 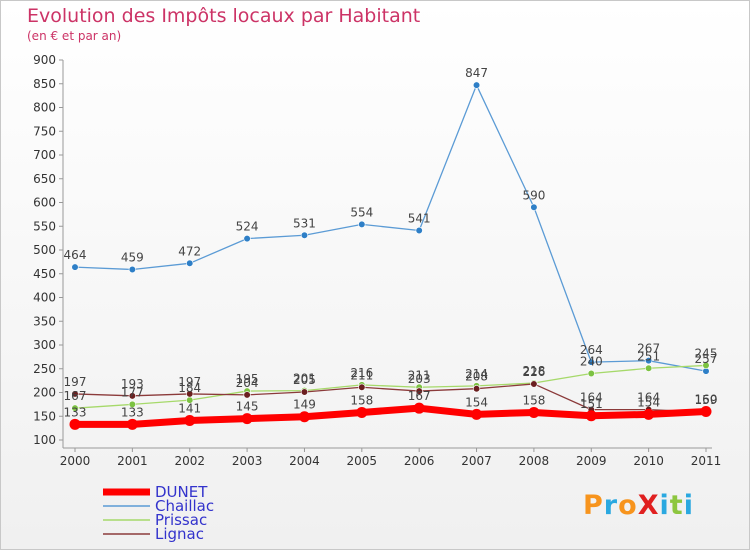 What do you see at coordinates (591, 461) in the screenshot?
I see `x-tick-label: 2009` at bounding box center [591, 461].